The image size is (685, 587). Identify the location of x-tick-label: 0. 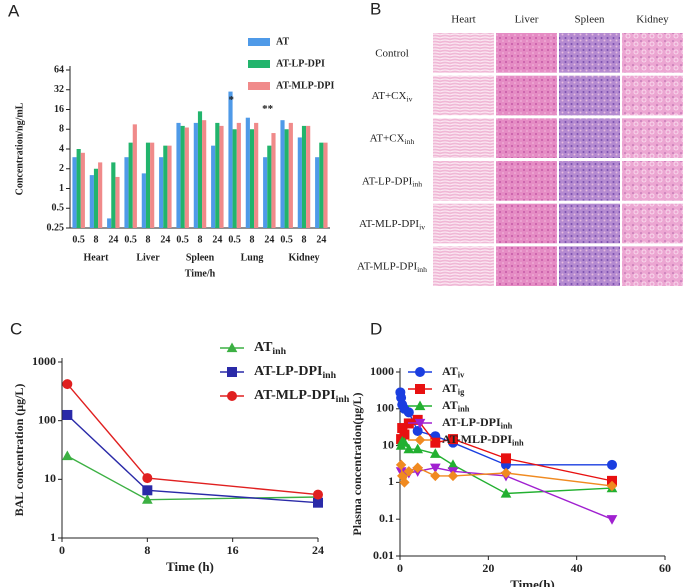
(62, 550).